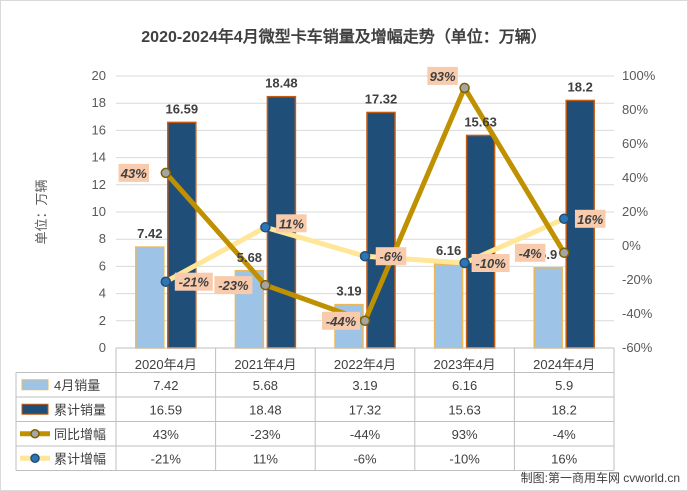 The image size is (688, 491). What do you see at coordinates (365, 364) in the screenshot?
I see `category-label: 2022年4月` at bounding box center [365, 364].